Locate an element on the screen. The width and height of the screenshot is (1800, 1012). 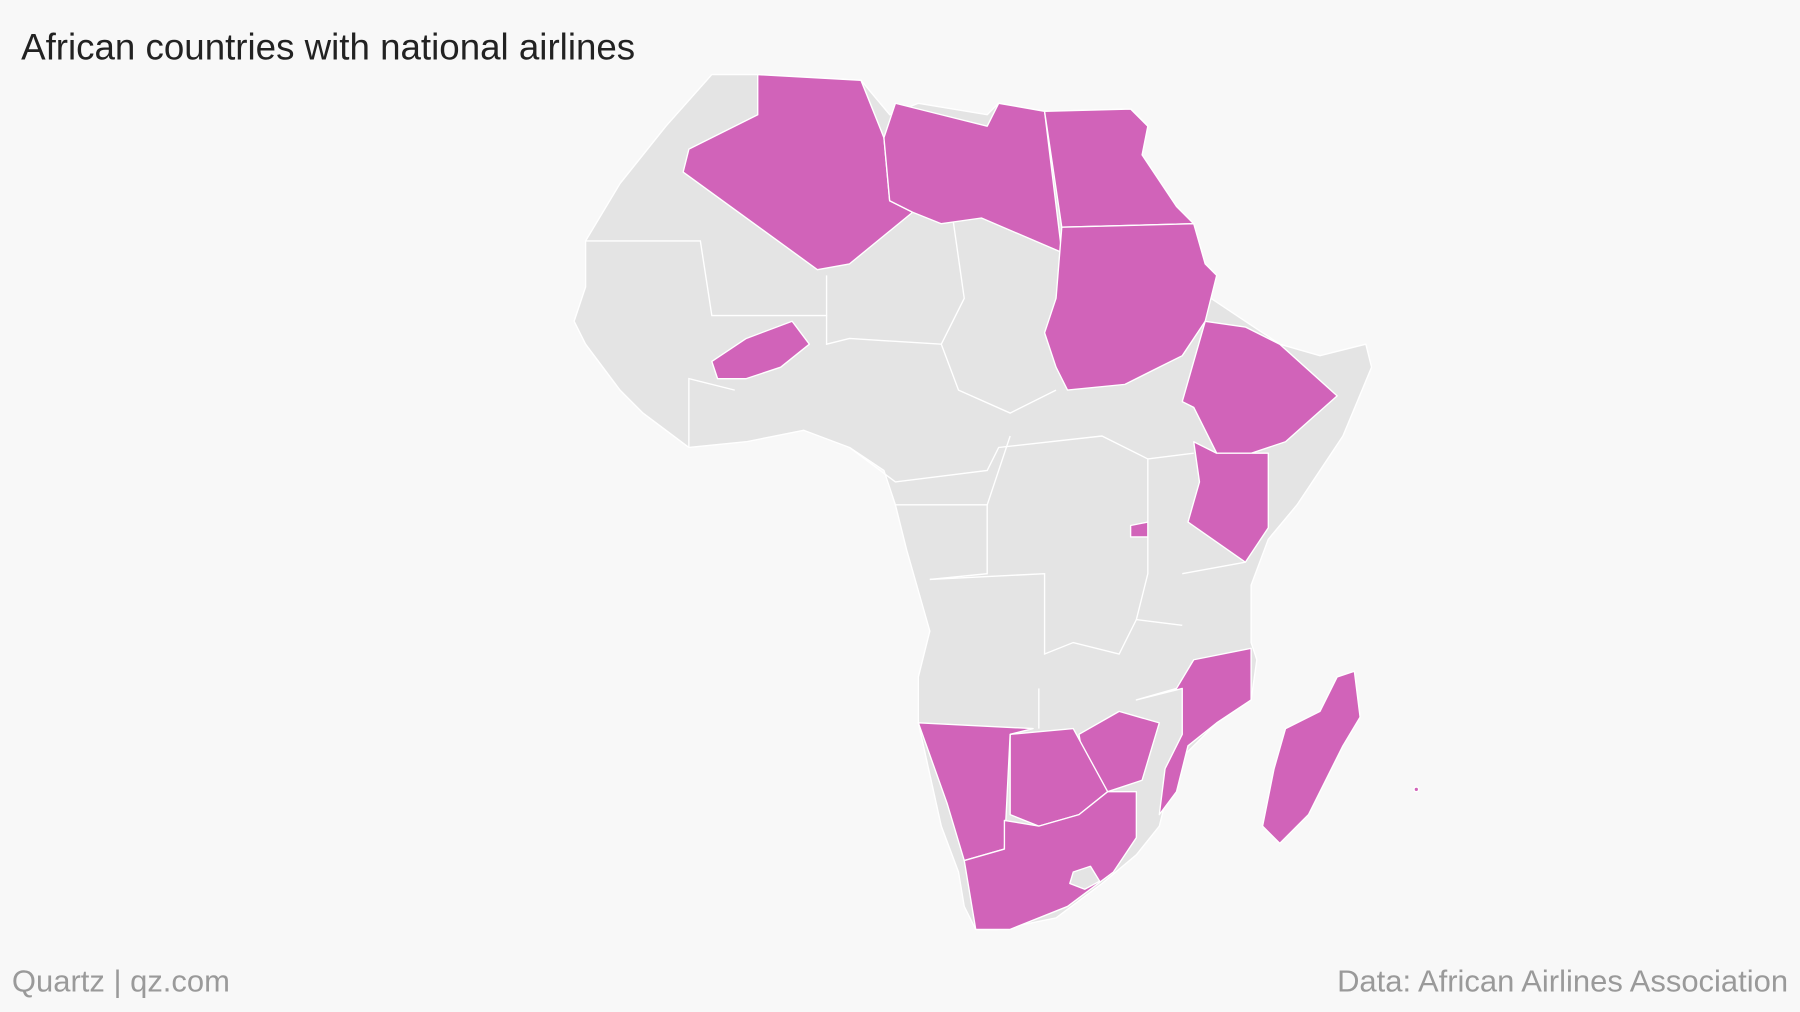
source: Data: African Airlines Association is located at coordinates (1562, 980).